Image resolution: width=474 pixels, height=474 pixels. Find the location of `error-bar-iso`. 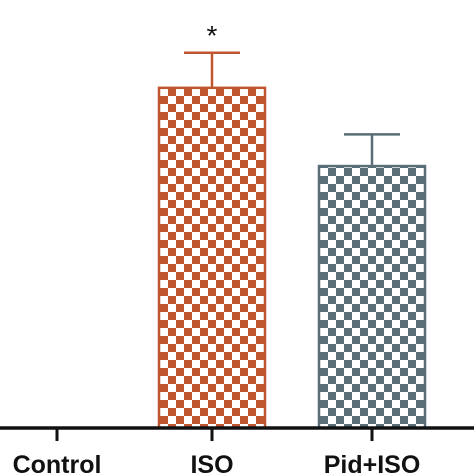

error-bar-iso is located at coordinates (212, 69).